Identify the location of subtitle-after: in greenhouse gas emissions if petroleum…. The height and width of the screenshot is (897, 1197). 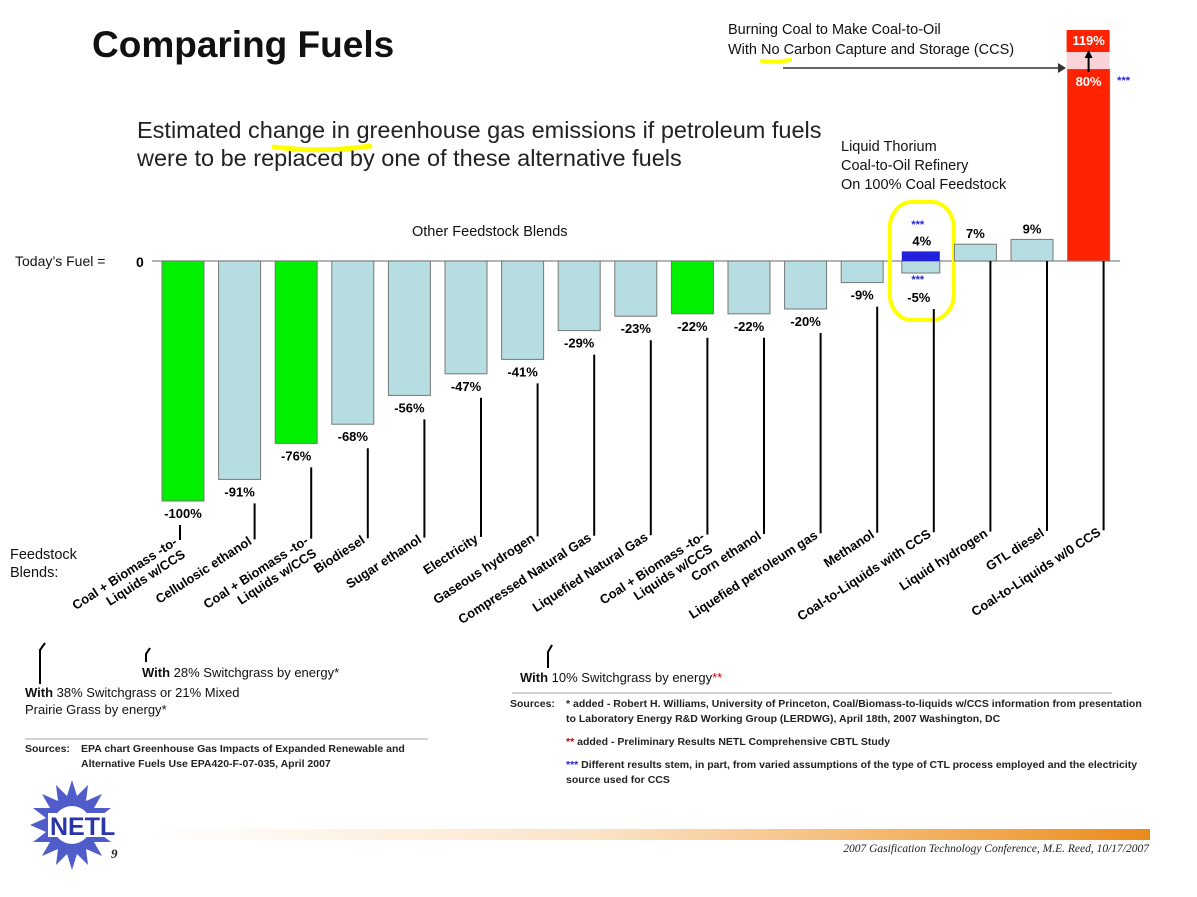
(479, 144).